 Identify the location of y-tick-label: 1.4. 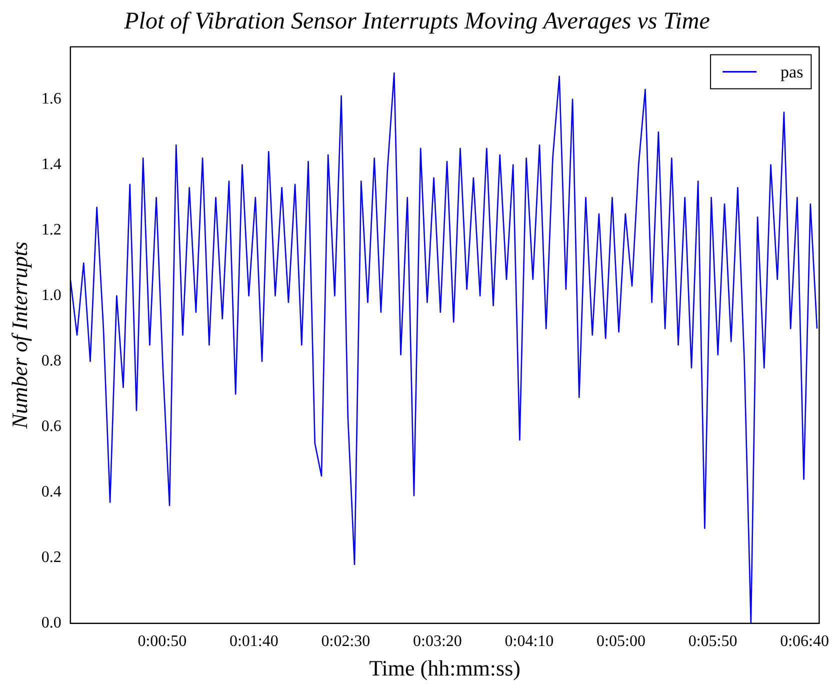
(51, 164).